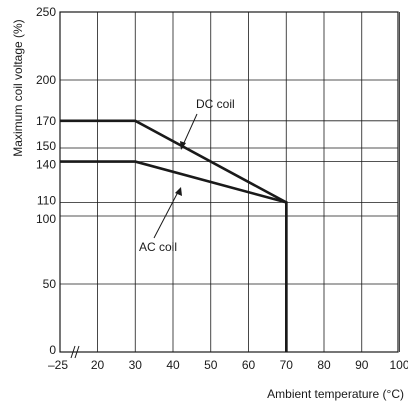 The width and height of the screenshot is (408, 408). I want to click on y-tick-label: 200, so click(46, 80).